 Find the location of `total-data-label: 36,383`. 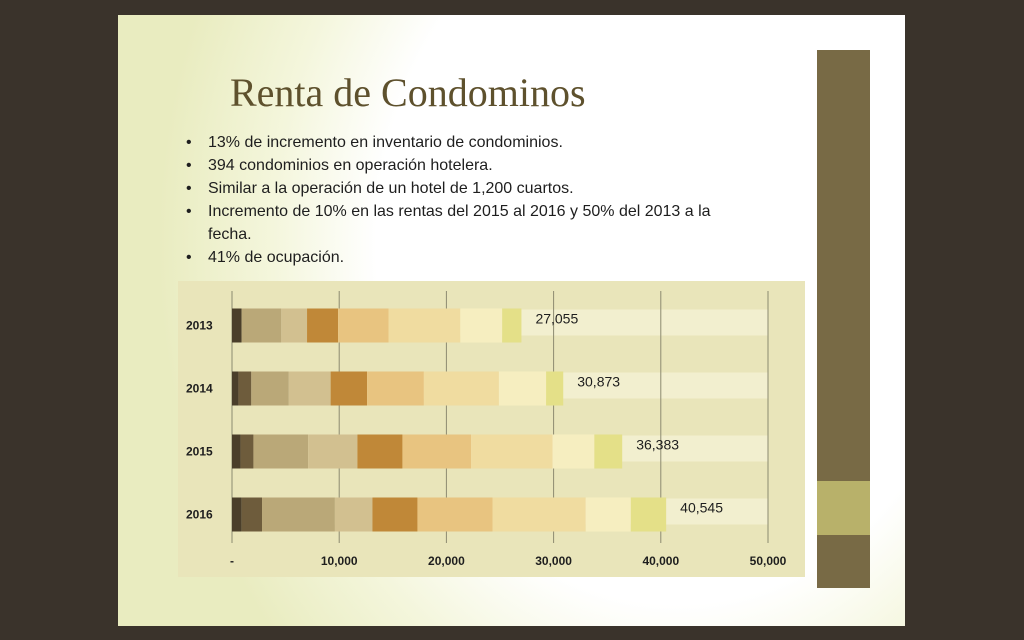

total-data-label: 36,383 is located at coordinates (657, 445).